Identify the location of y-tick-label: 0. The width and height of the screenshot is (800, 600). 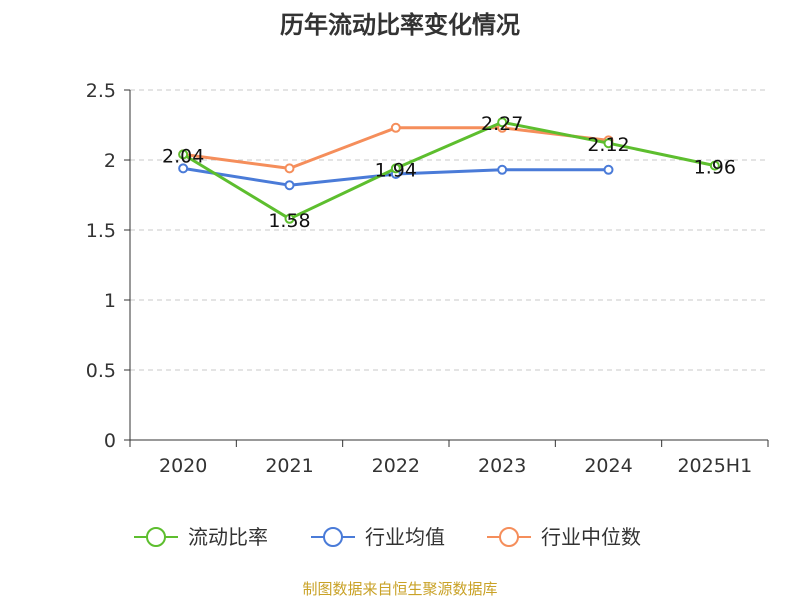
(110, 441).